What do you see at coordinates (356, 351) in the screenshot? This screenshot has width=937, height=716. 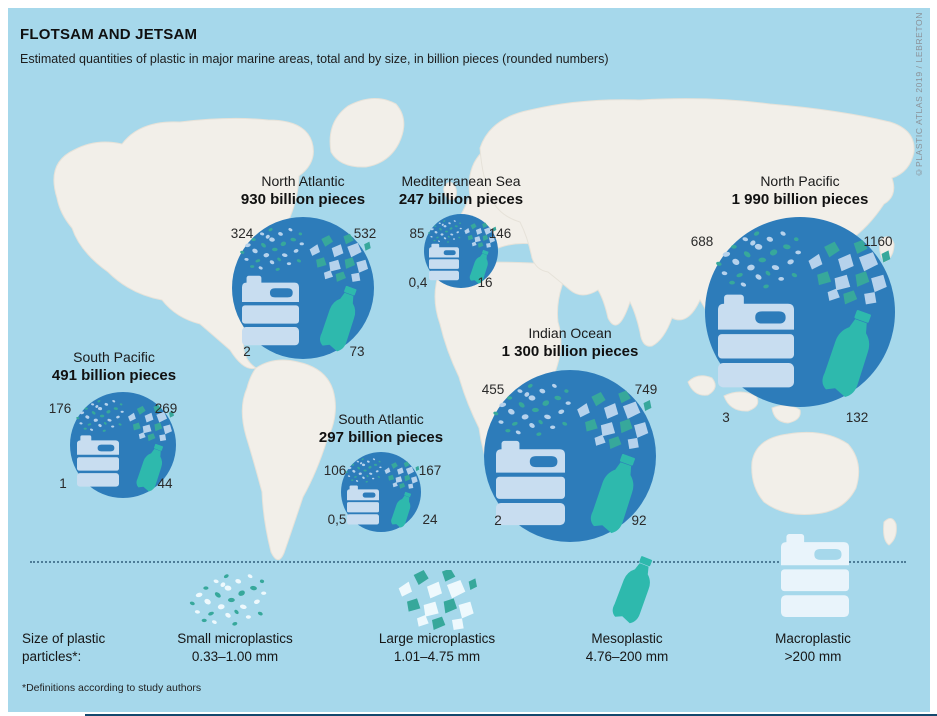 I see `value-mesoplastic: 73` at bounding box center [356, 351].